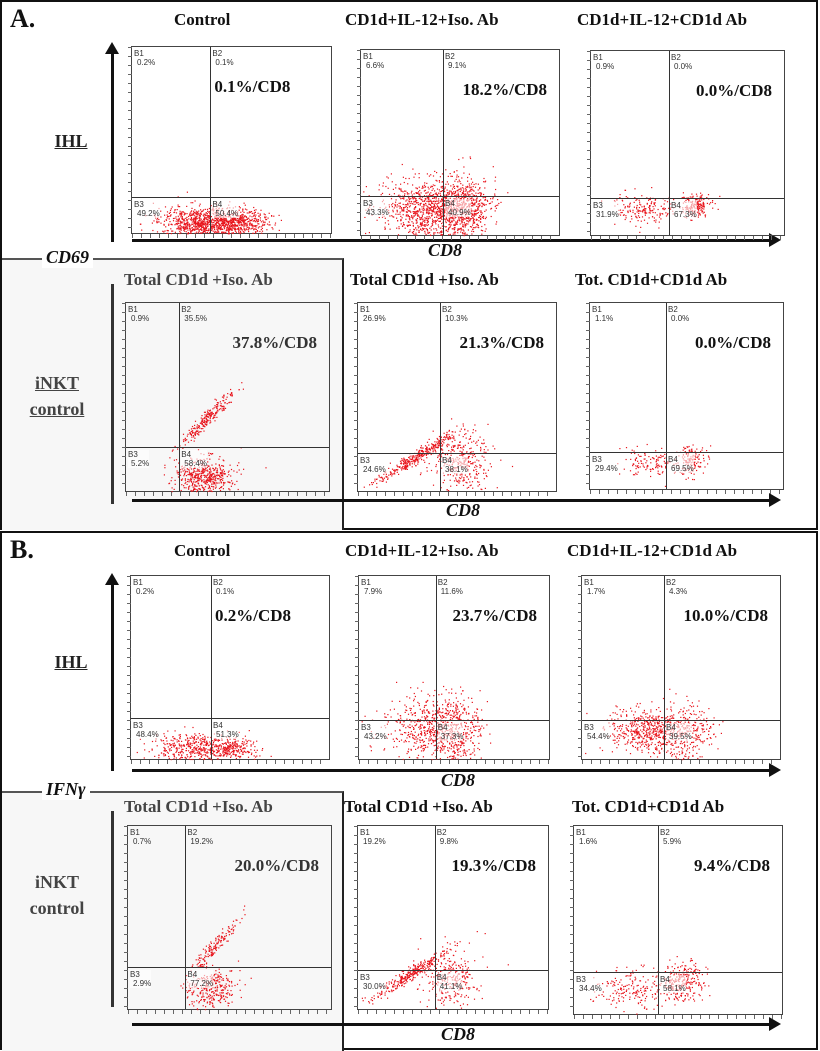 The width and height of the screenshot is (820, 1051). What do you see at coordinates (681, 66) in the screenshot?
I see `quadrant-percent: 0.0%` at bounding box center [681, 66].